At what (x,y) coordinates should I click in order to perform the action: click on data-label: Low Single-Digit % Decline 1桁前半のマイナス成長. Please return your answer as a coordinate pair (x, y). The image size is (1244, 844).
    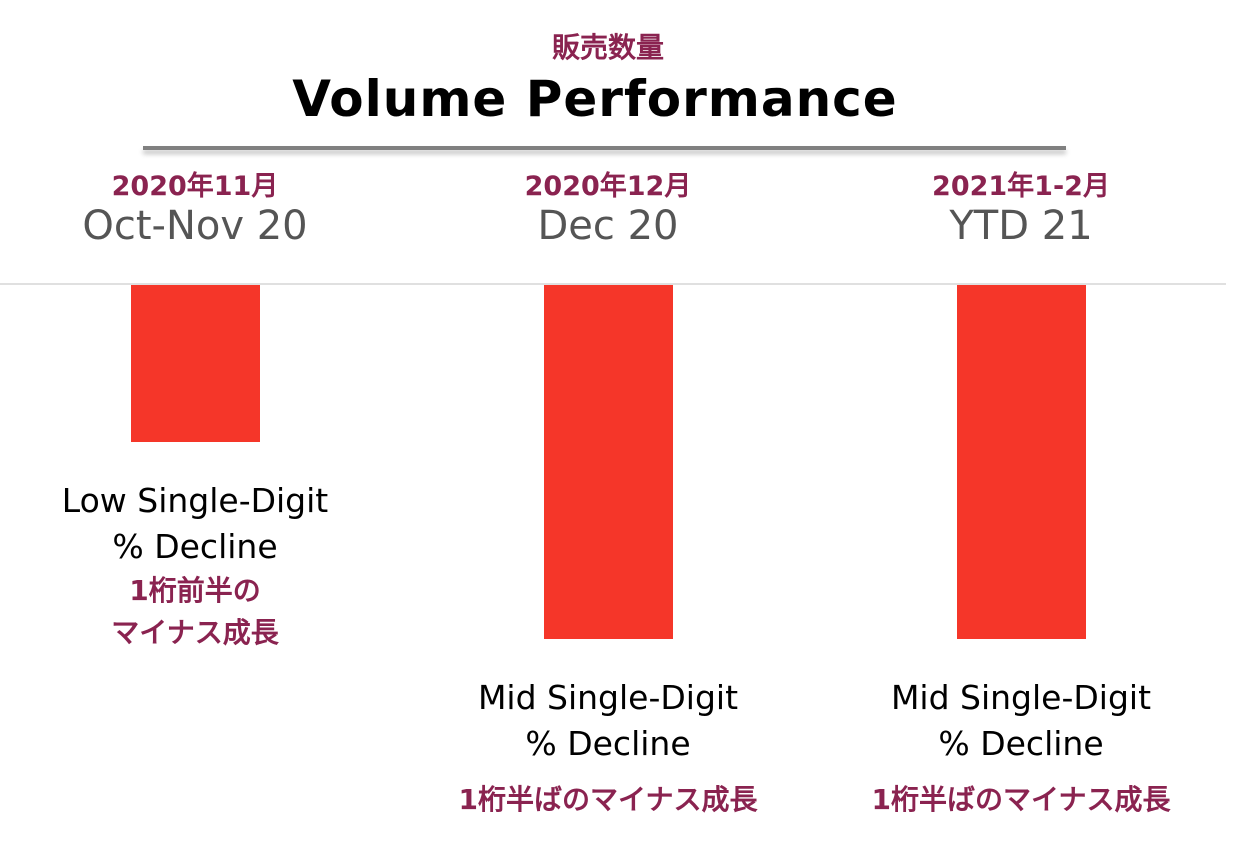
    Looking at the image, I should click on (202, 566).